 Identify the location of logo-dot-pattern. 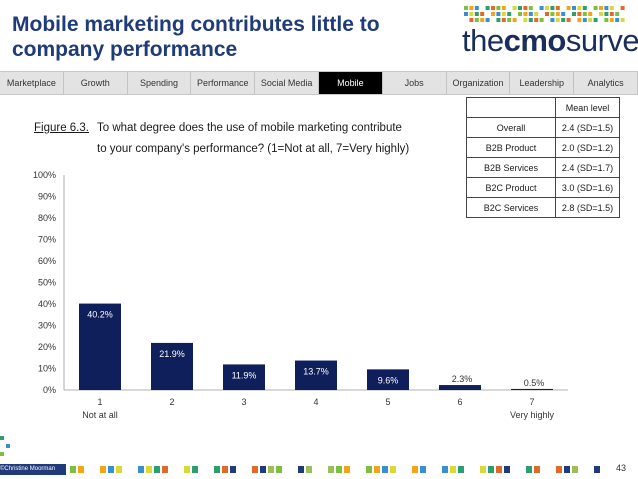
(544, 14).